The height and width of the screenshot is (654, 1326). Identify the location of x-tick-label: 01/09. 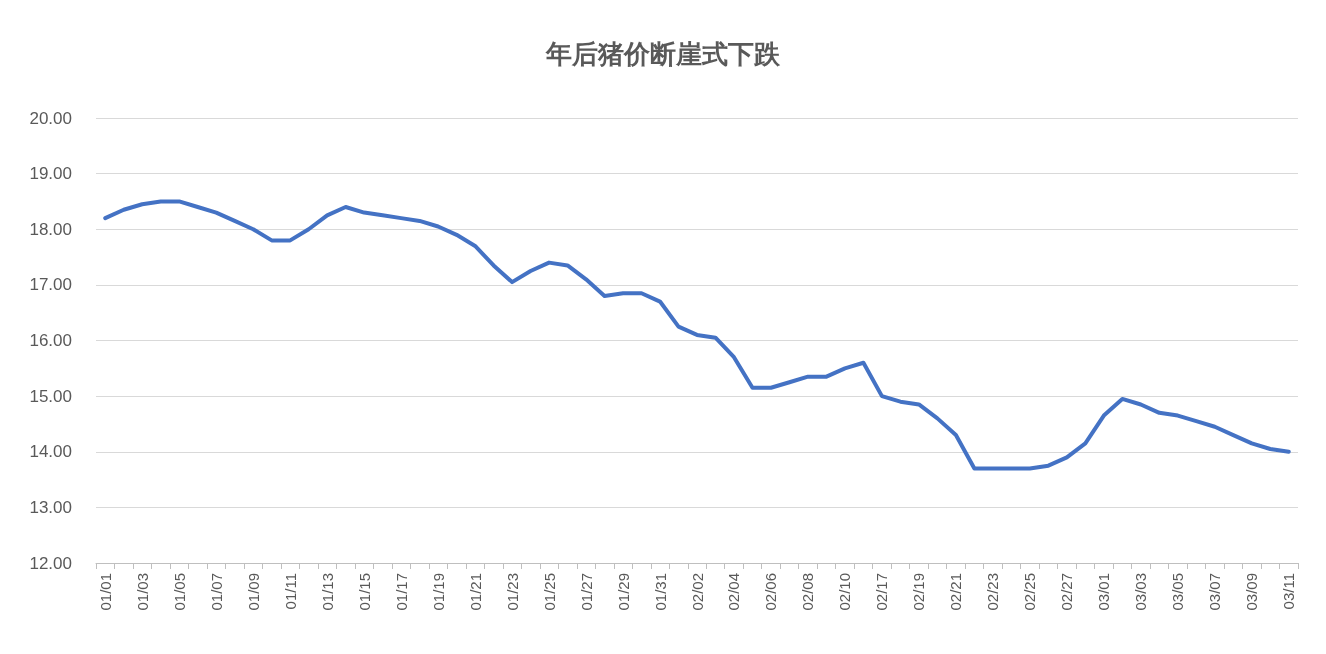
(253, 592).